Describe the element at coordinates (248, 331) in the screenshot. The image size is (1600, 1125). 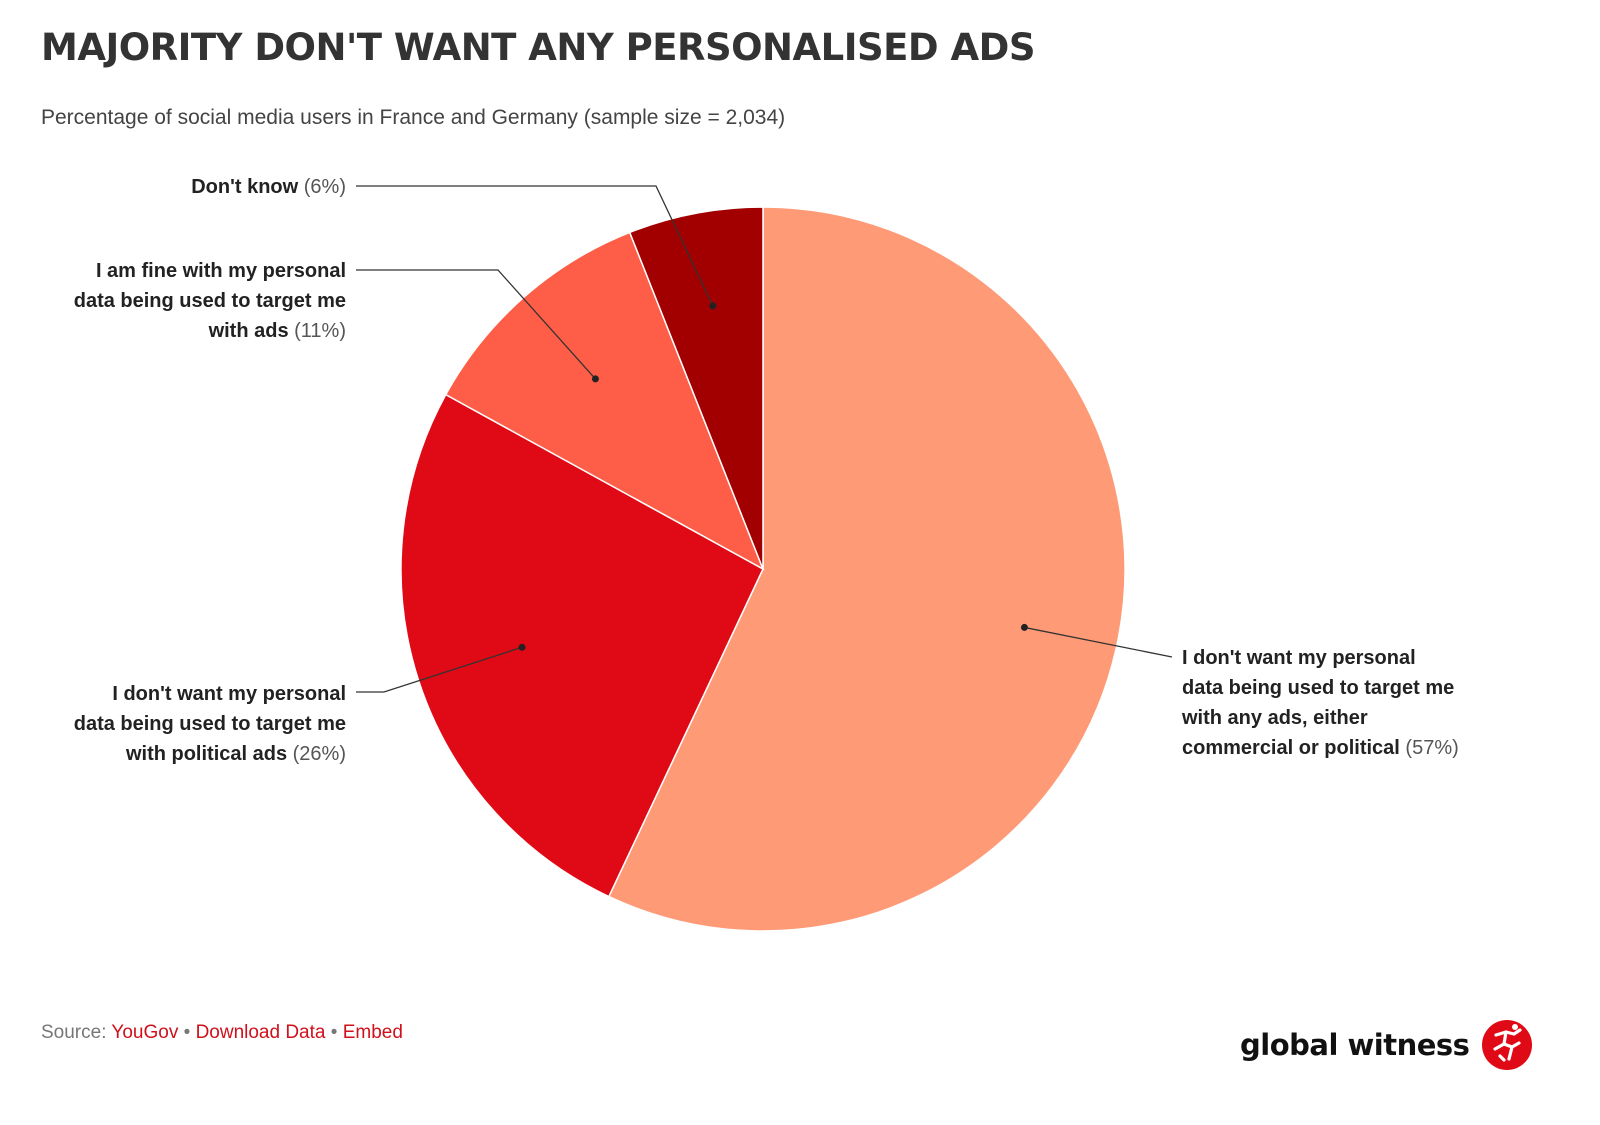
I see `slice-label-name: with ads` at that location.